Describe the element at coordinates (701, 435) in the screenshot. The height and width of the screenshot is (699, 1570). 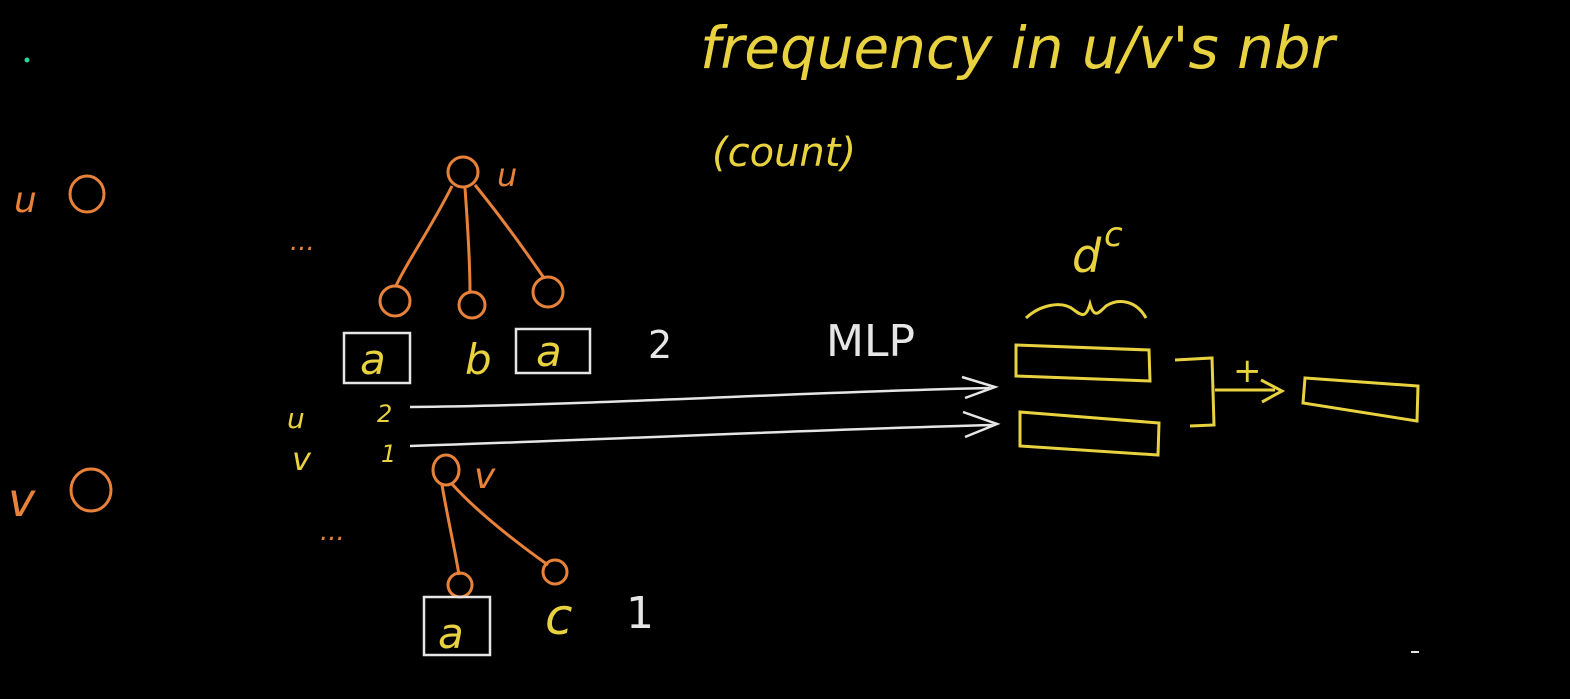
I see `arrow-v` at that location.